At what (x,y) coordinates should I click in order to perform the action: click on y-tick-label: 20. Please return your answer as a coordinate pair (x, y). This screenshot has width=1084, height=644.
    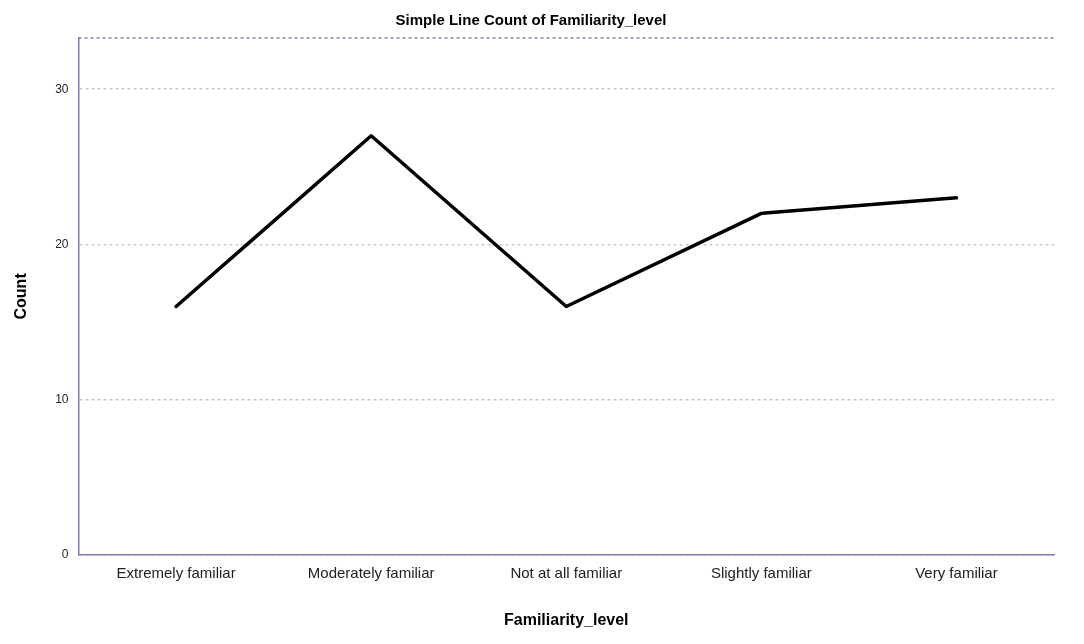
    Looking at the image, I should click on (62, 243).